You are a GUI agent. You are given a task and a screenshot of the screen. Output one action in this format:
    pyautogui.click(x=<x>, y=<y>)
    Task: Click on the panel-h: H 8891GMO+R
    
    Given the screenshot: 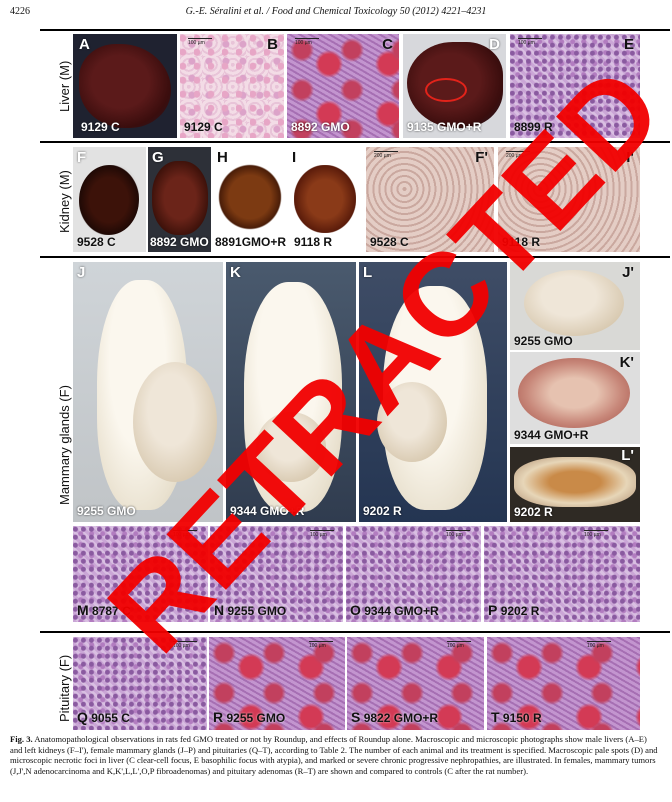 What is the action you would take?
    pyautogui.click(x=249, y=199)
    